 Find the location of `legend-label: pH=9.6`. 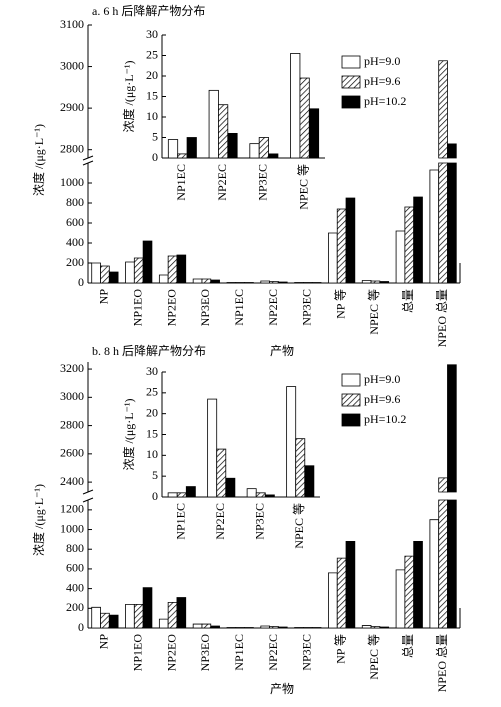

legend-label: pH=9.6 is located at coordinates (382, 81).